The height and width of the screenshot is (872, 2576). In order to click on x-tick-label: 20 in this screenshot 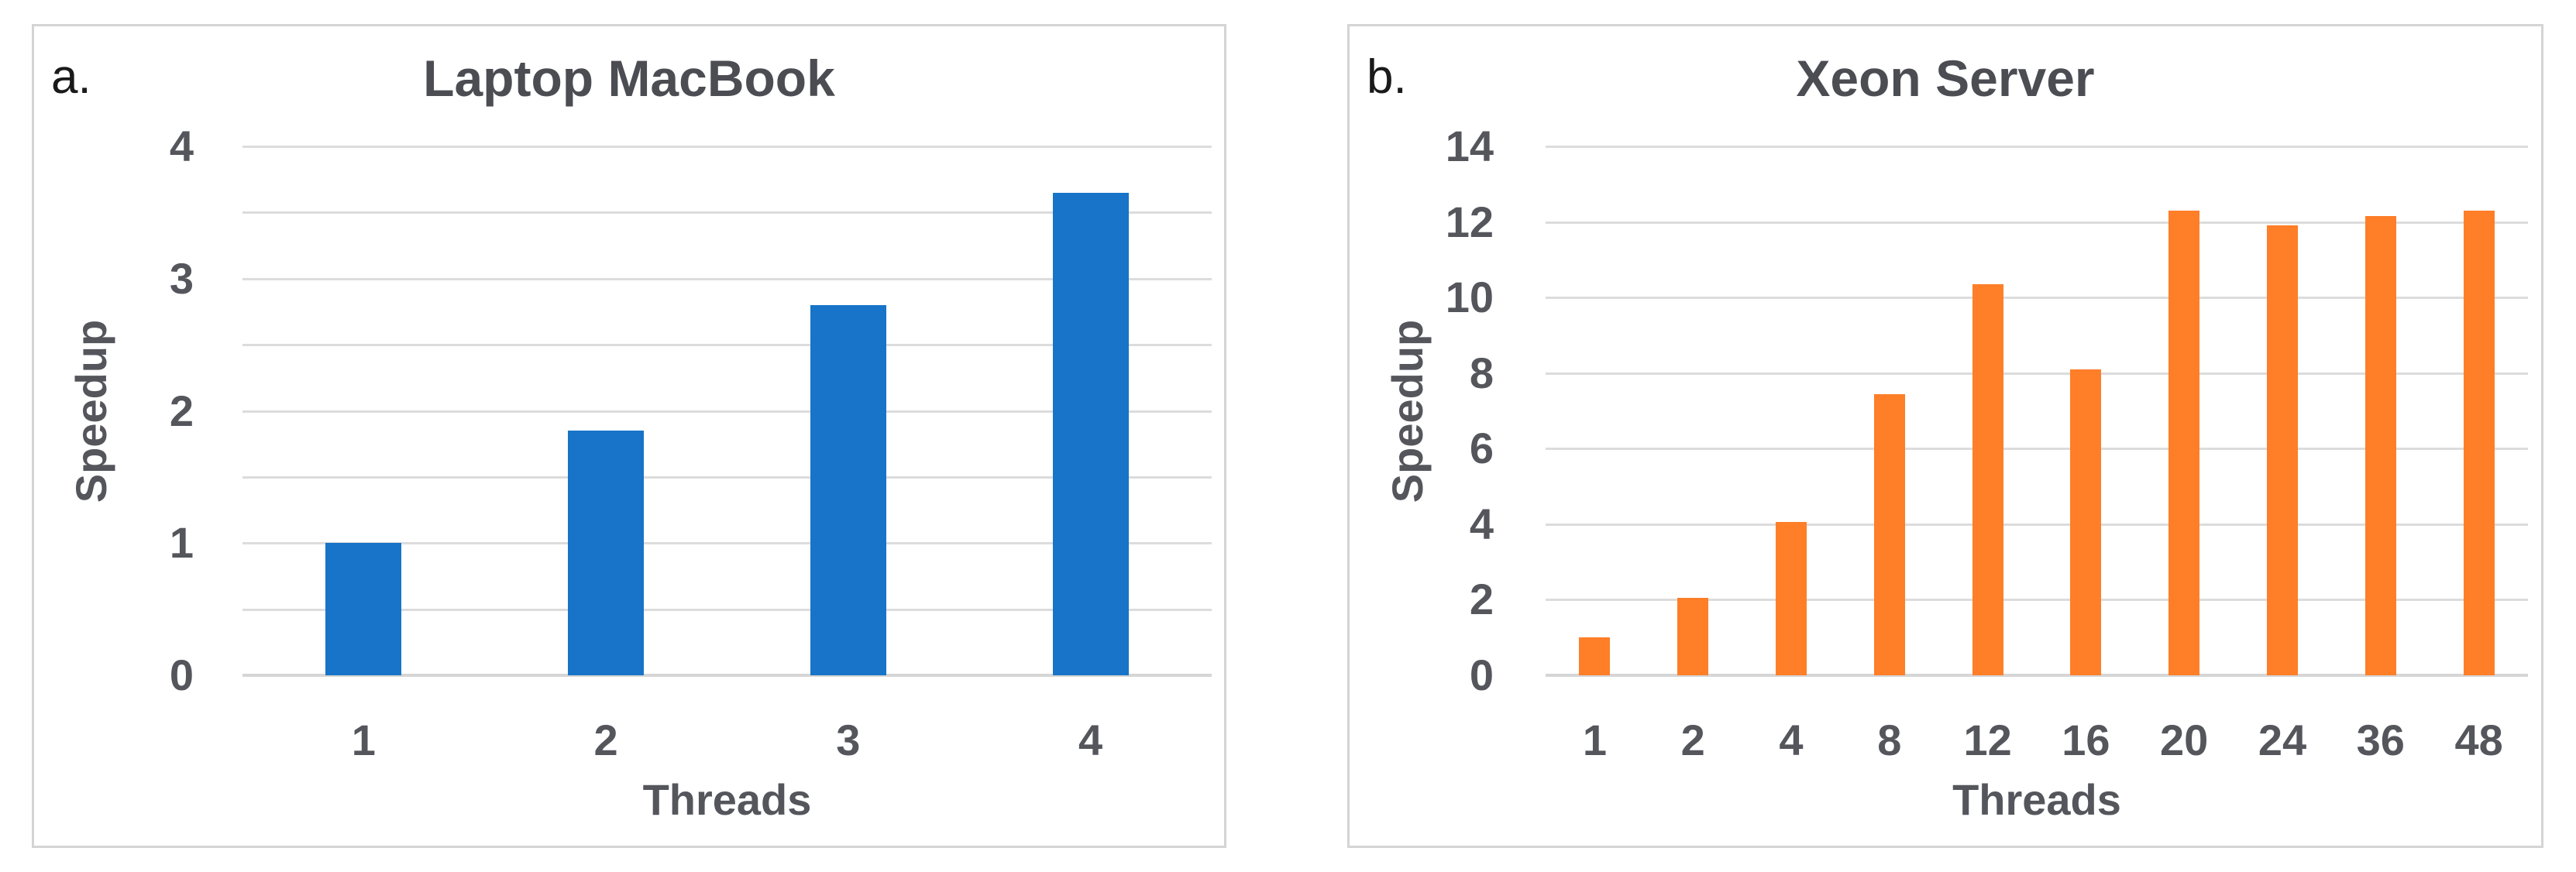, I will do `click(2184, 740)`.